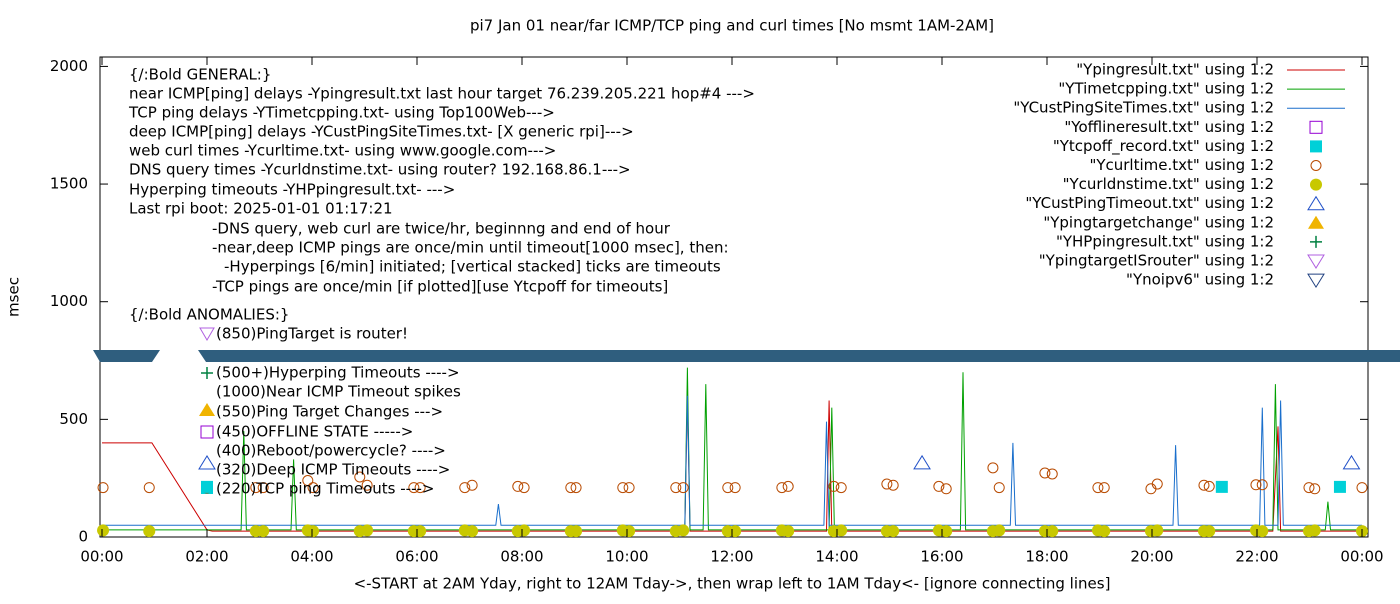 This screenshot has height=604, width=1400. I want to click on y-tick-label: 0, so click(83, 537).